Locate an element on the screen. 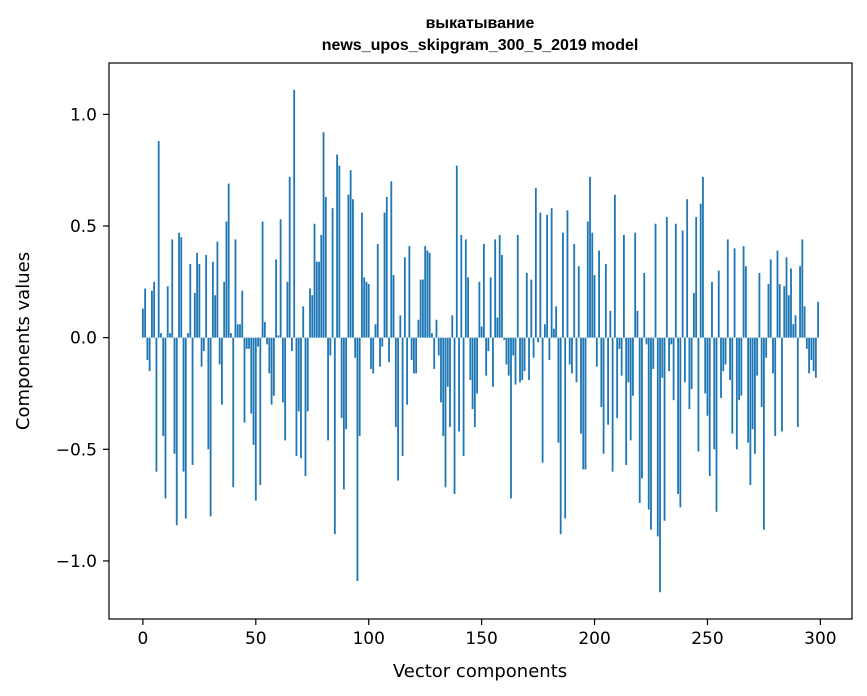  chart-title: выкатывание is located at coordinates (480, 23).